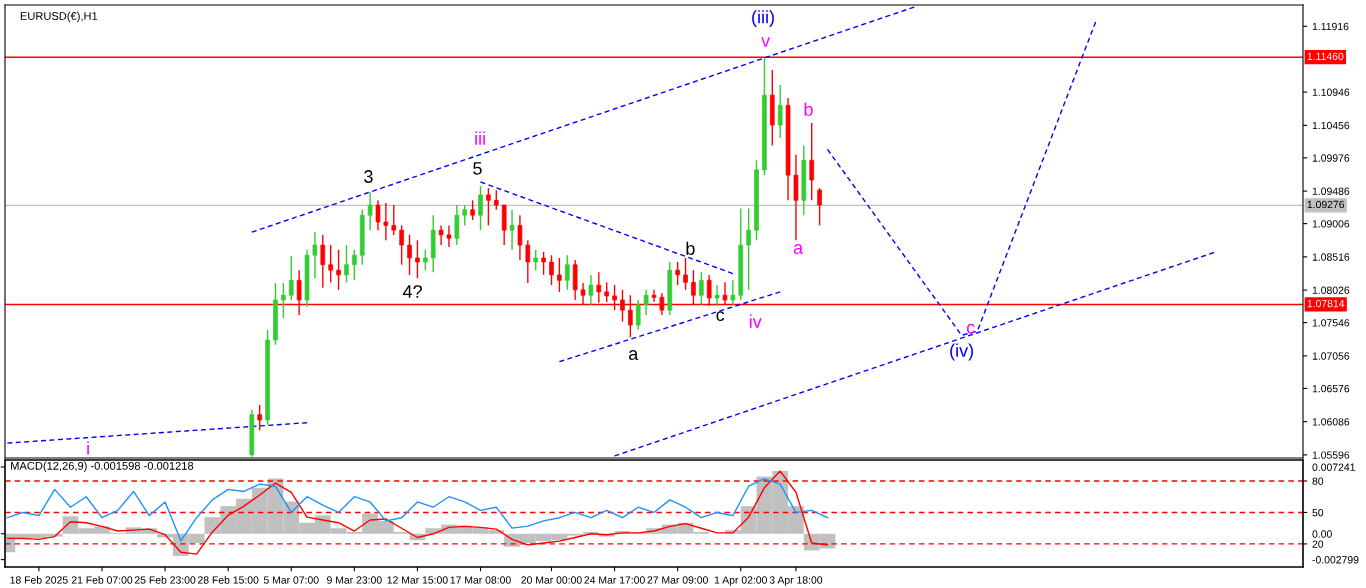 Image resolution: width=1366 pixels, height=588 pixels. What do you see at coordinates (412, 291) in the screenshot?
I see `annotation: 4?` at bounding box center [412, 291].